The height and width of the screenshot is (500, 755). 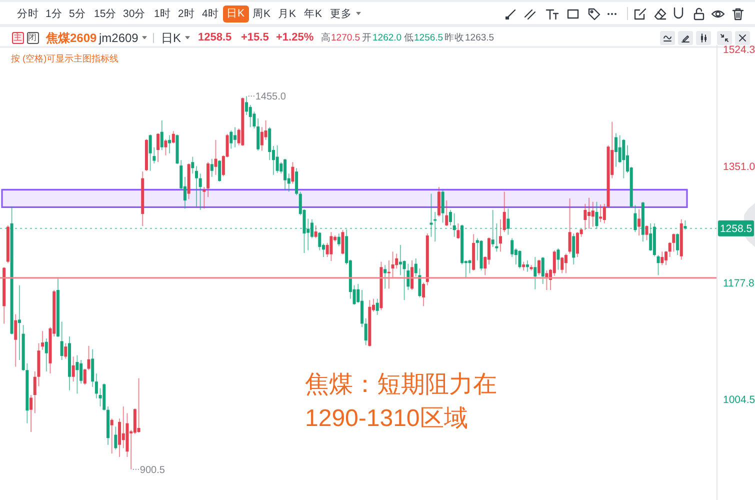 I want to click on annotation: 按 (空格)可显示主图指标线, so click(x=65, y=58).